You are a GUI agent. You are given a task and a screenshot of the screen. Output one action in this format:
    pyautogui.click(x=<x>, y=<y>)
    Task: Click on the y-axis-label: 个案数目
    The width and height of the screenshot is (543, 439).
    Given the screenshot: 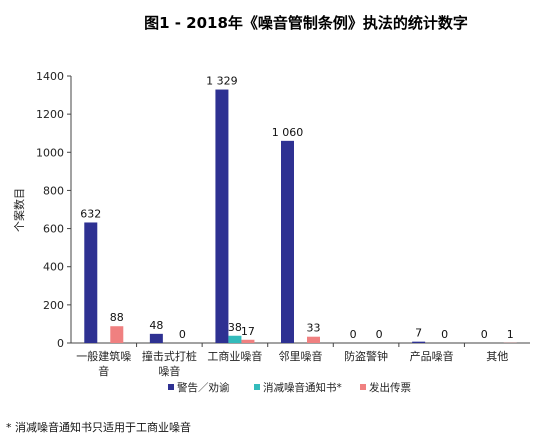 What is the action you would take?
    pyautogui.click(x=19, y=210)
    